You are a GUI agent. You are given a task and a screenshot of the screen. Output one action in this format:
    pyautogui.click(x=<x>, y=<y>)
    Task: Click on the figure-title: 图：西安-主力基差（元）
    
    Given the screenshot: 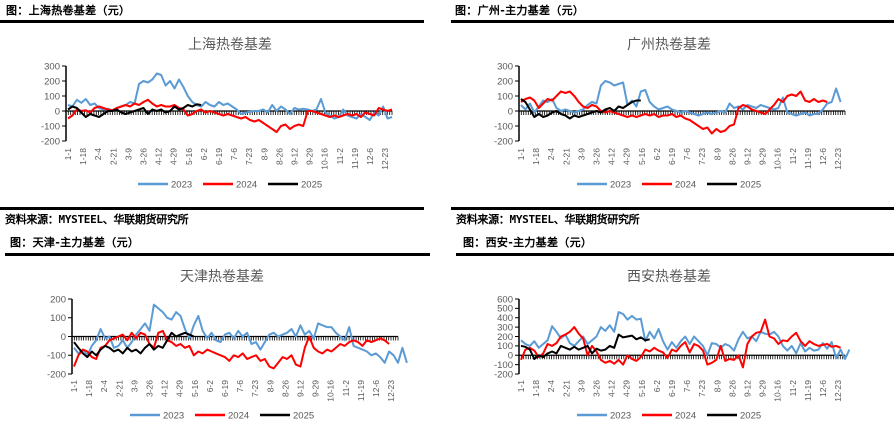 What is the action you would take?
    pyautogui.click(x=528, y=242)
    